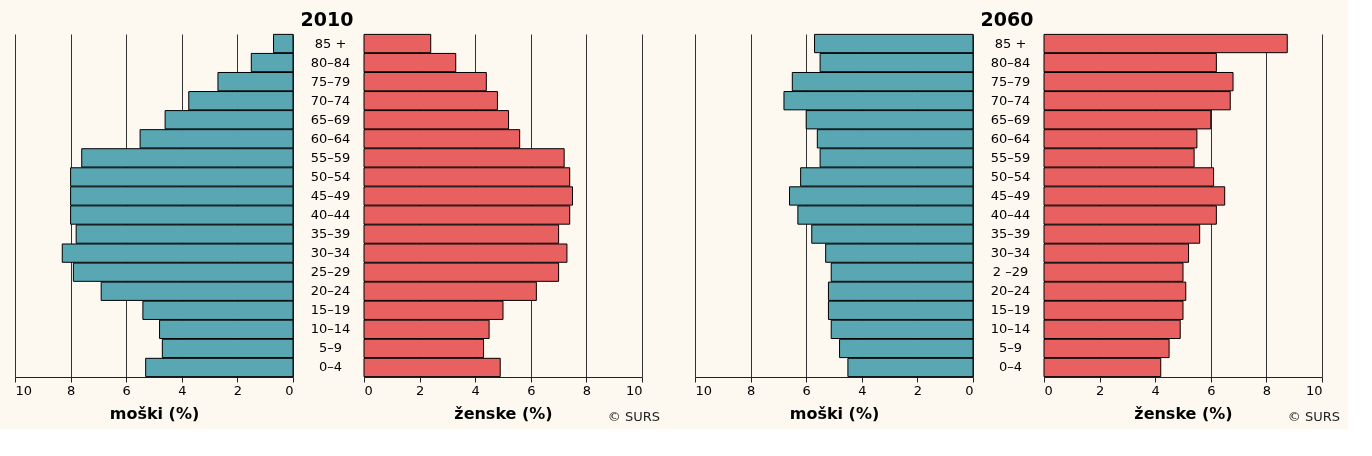 The height and width of the screenshot is (456, 1372). I want to click on y-tick-label: 25–29, so click(330, 272).